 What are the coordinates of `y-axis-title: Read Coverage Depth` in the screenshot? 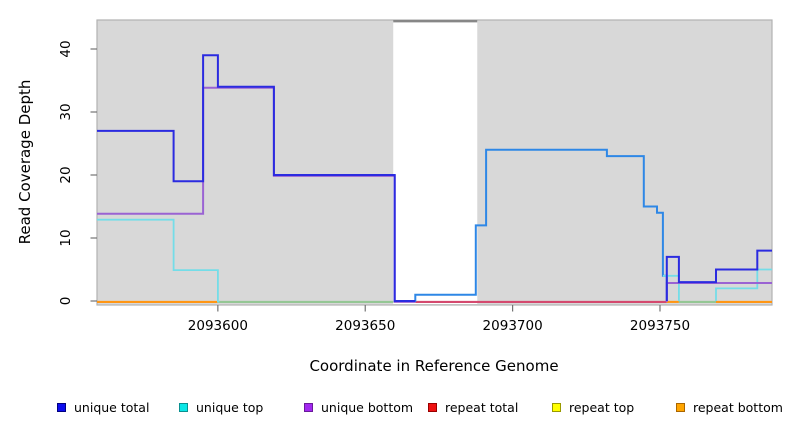 It's located at (25, 162).